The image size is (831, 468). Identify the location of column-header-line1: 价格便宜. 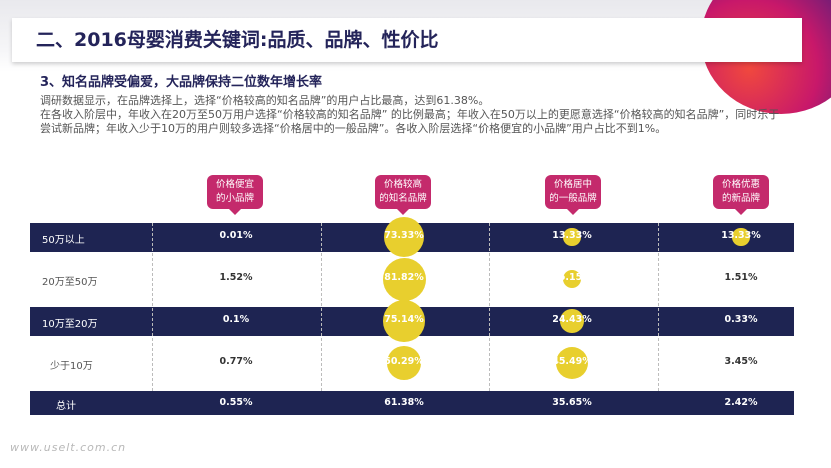
(234, 184).